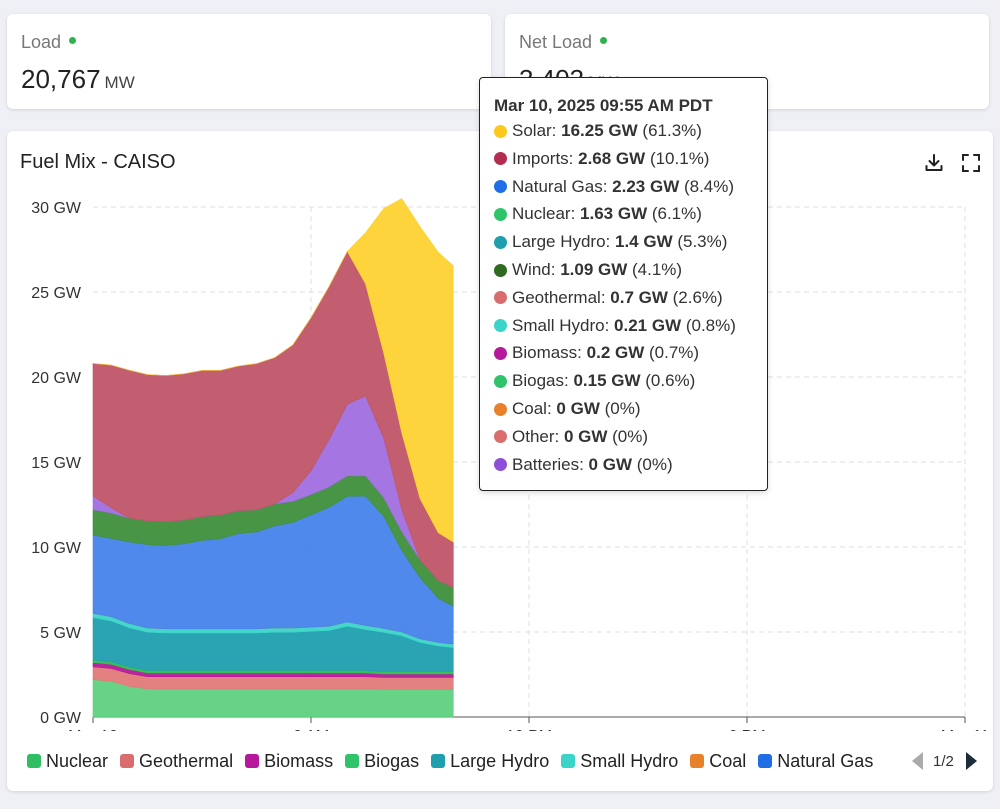 This screenshot has height=809, width=1000. I want to click on tooltip-series-percent: (2.6%), so click(695, 297).